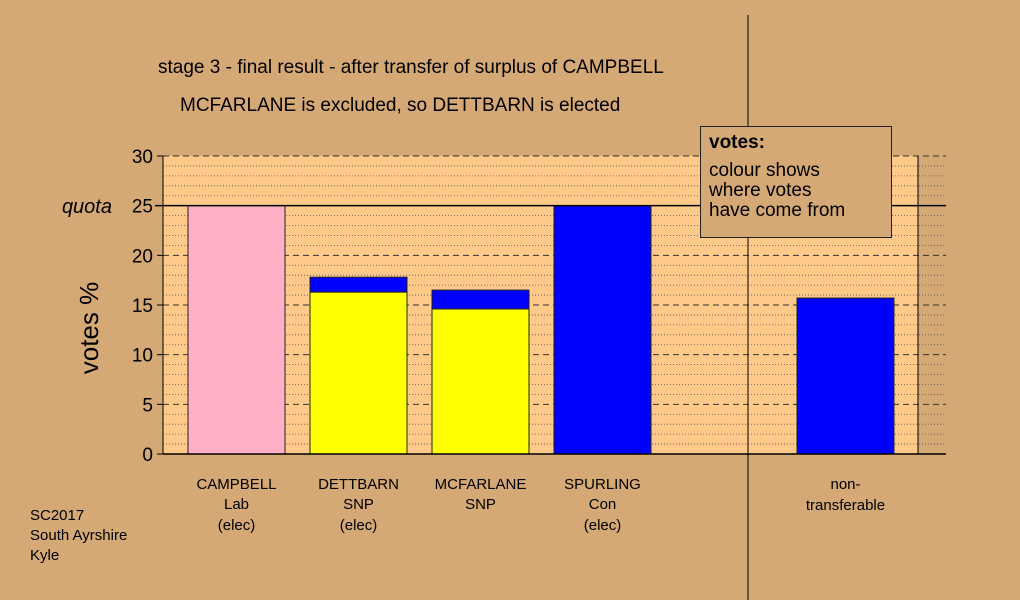 This screenshot has width=1020, height=600. I want to click on y-tick-label: 5, so click(147, 405).